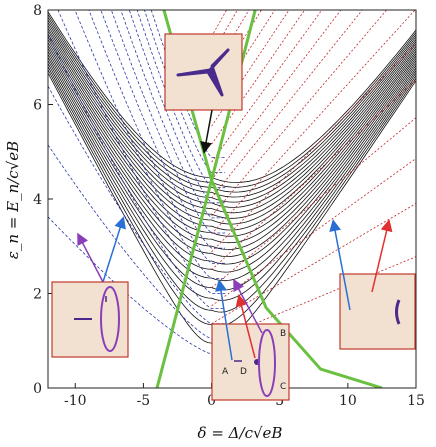 Image resolution: width=436 pixels, height=447 pixels. I want to click on x-tick-label: 10, so click(348, 401).